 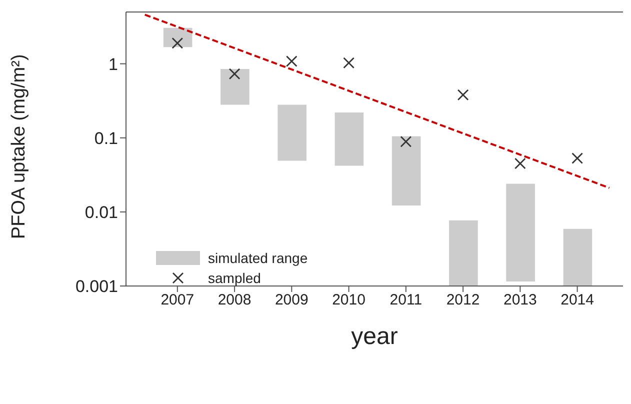 I want to click on x-tick-label: 2013, so click(x=520, y=300).